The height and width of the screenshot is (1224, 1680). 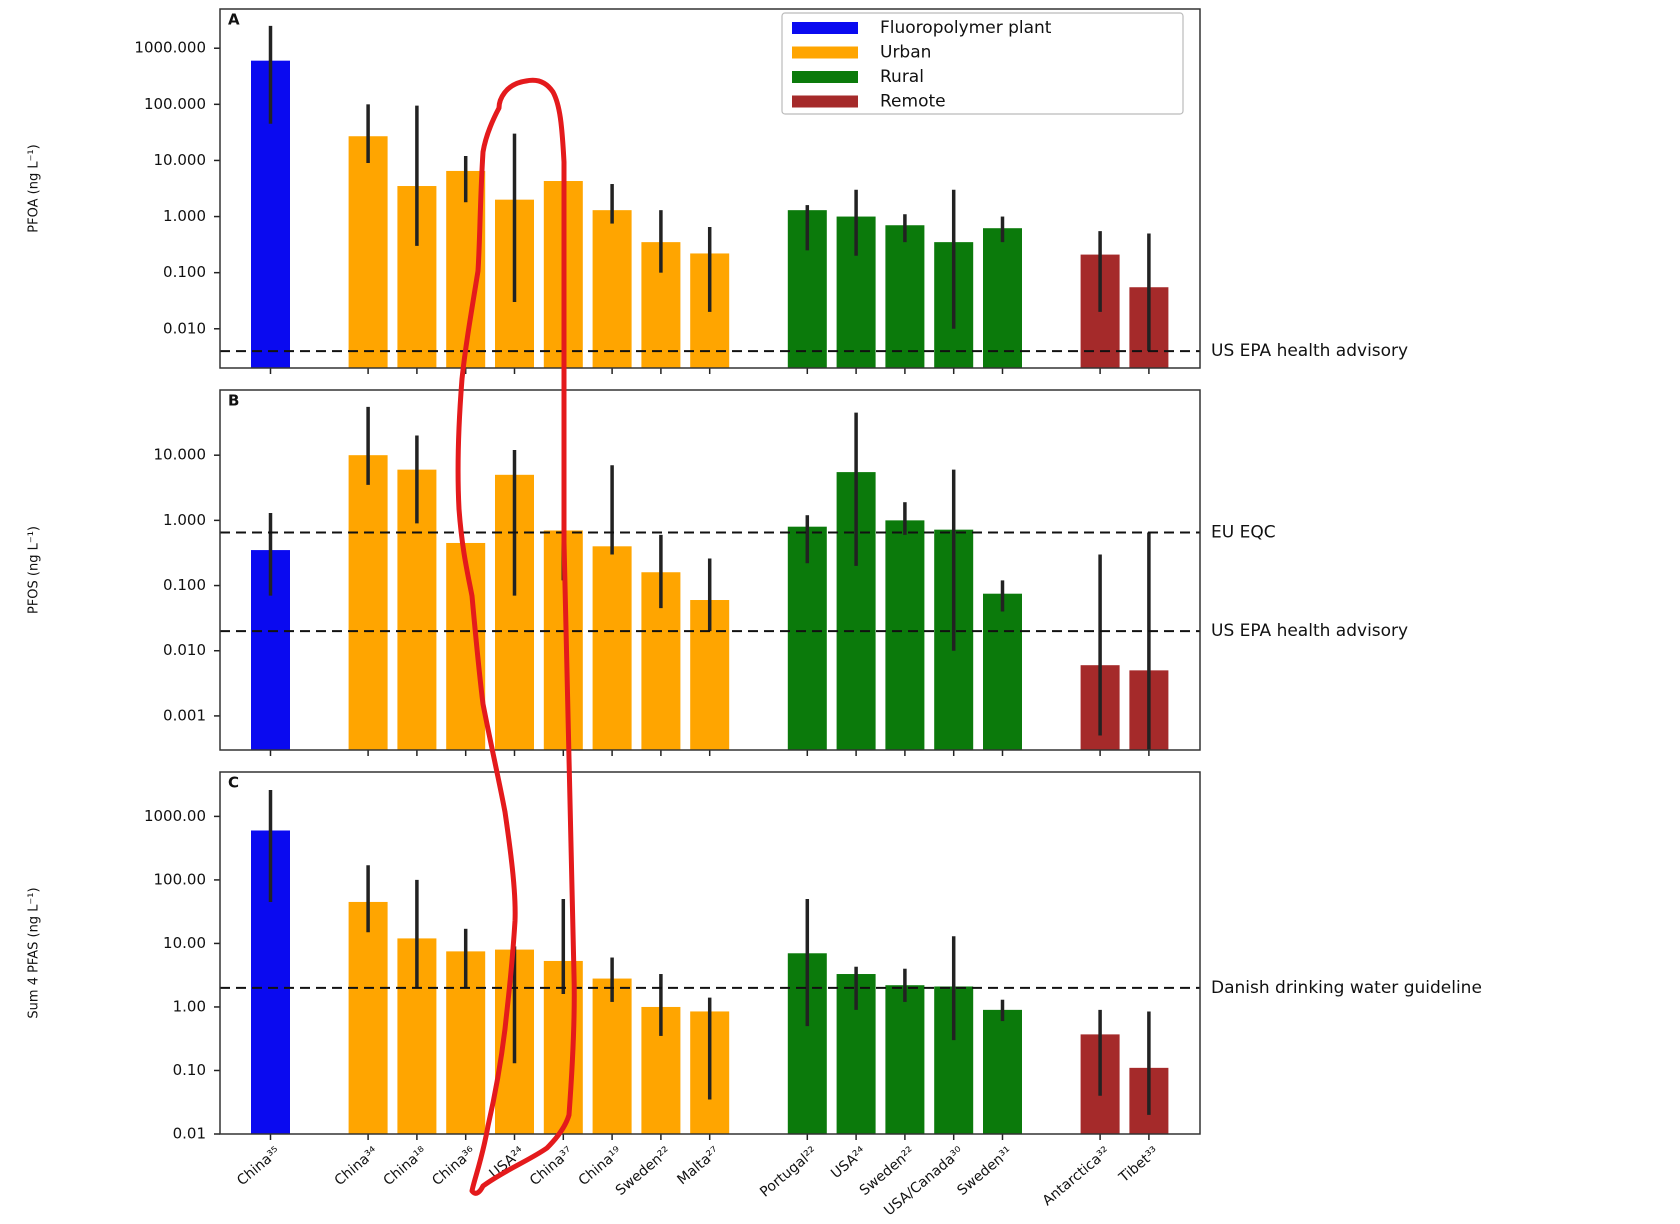 I want to click on x-tick-label: China¹⁸, so click(x=406, y=1166).